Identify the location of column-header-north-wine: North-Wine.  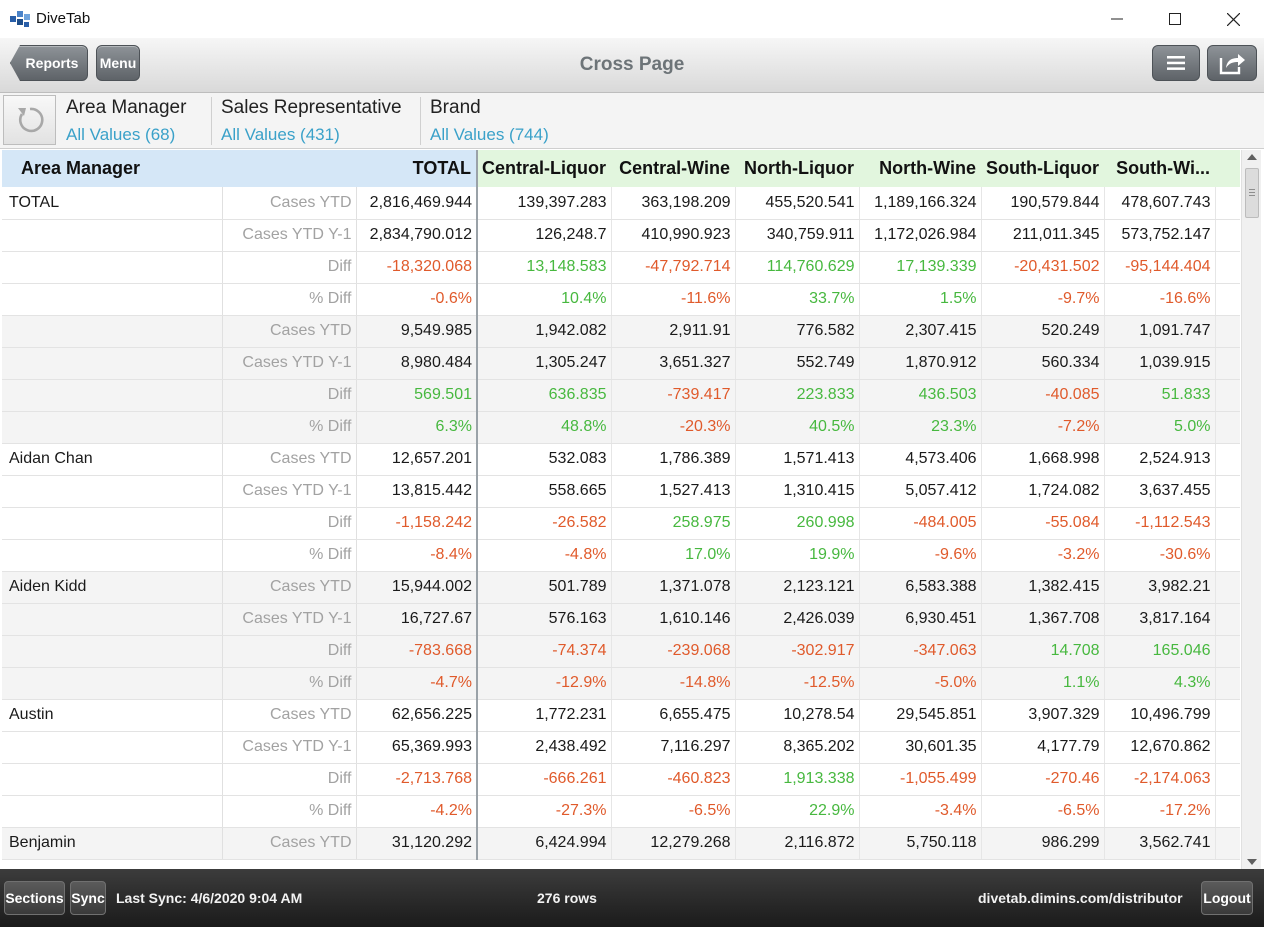
(920, 168).